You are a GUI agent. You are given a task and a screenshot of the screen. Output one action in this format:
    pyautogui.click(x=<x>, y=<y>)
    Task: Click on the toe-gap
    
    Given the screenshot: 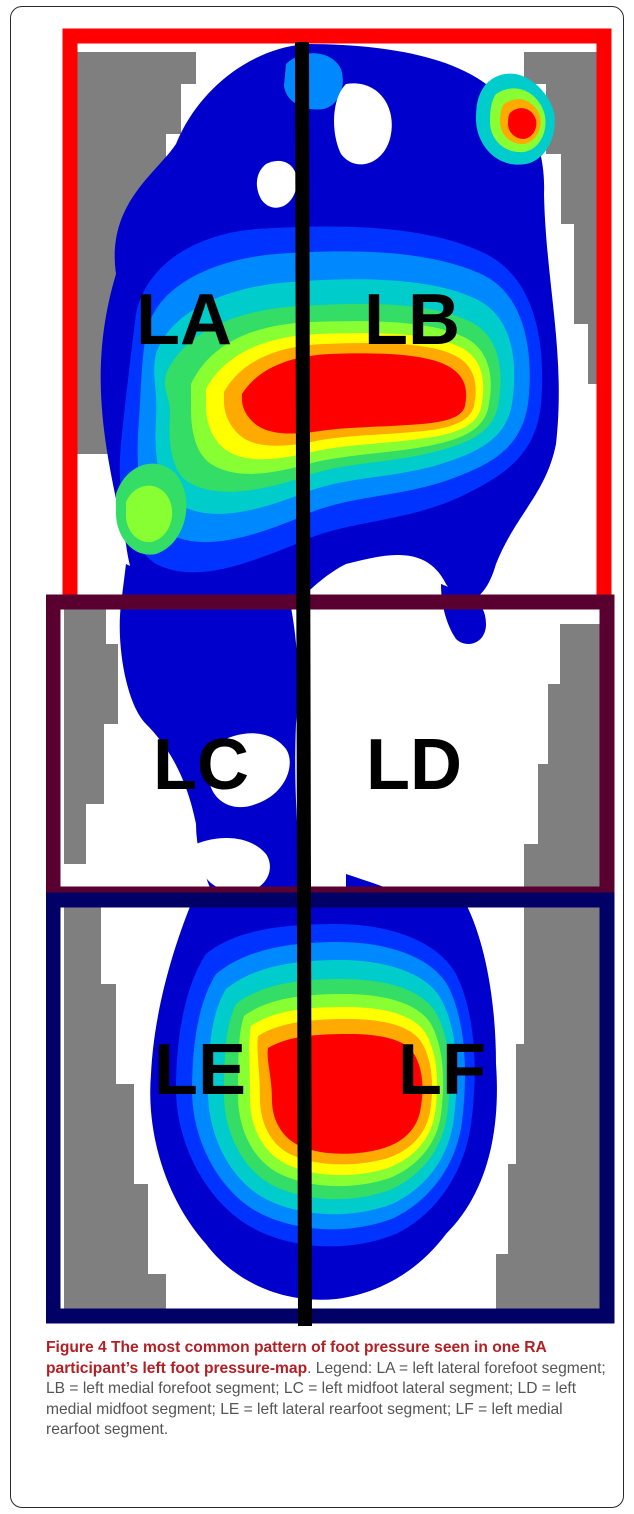 What is the action you would take?
    pyautogui.click(x=363, y=124)
    